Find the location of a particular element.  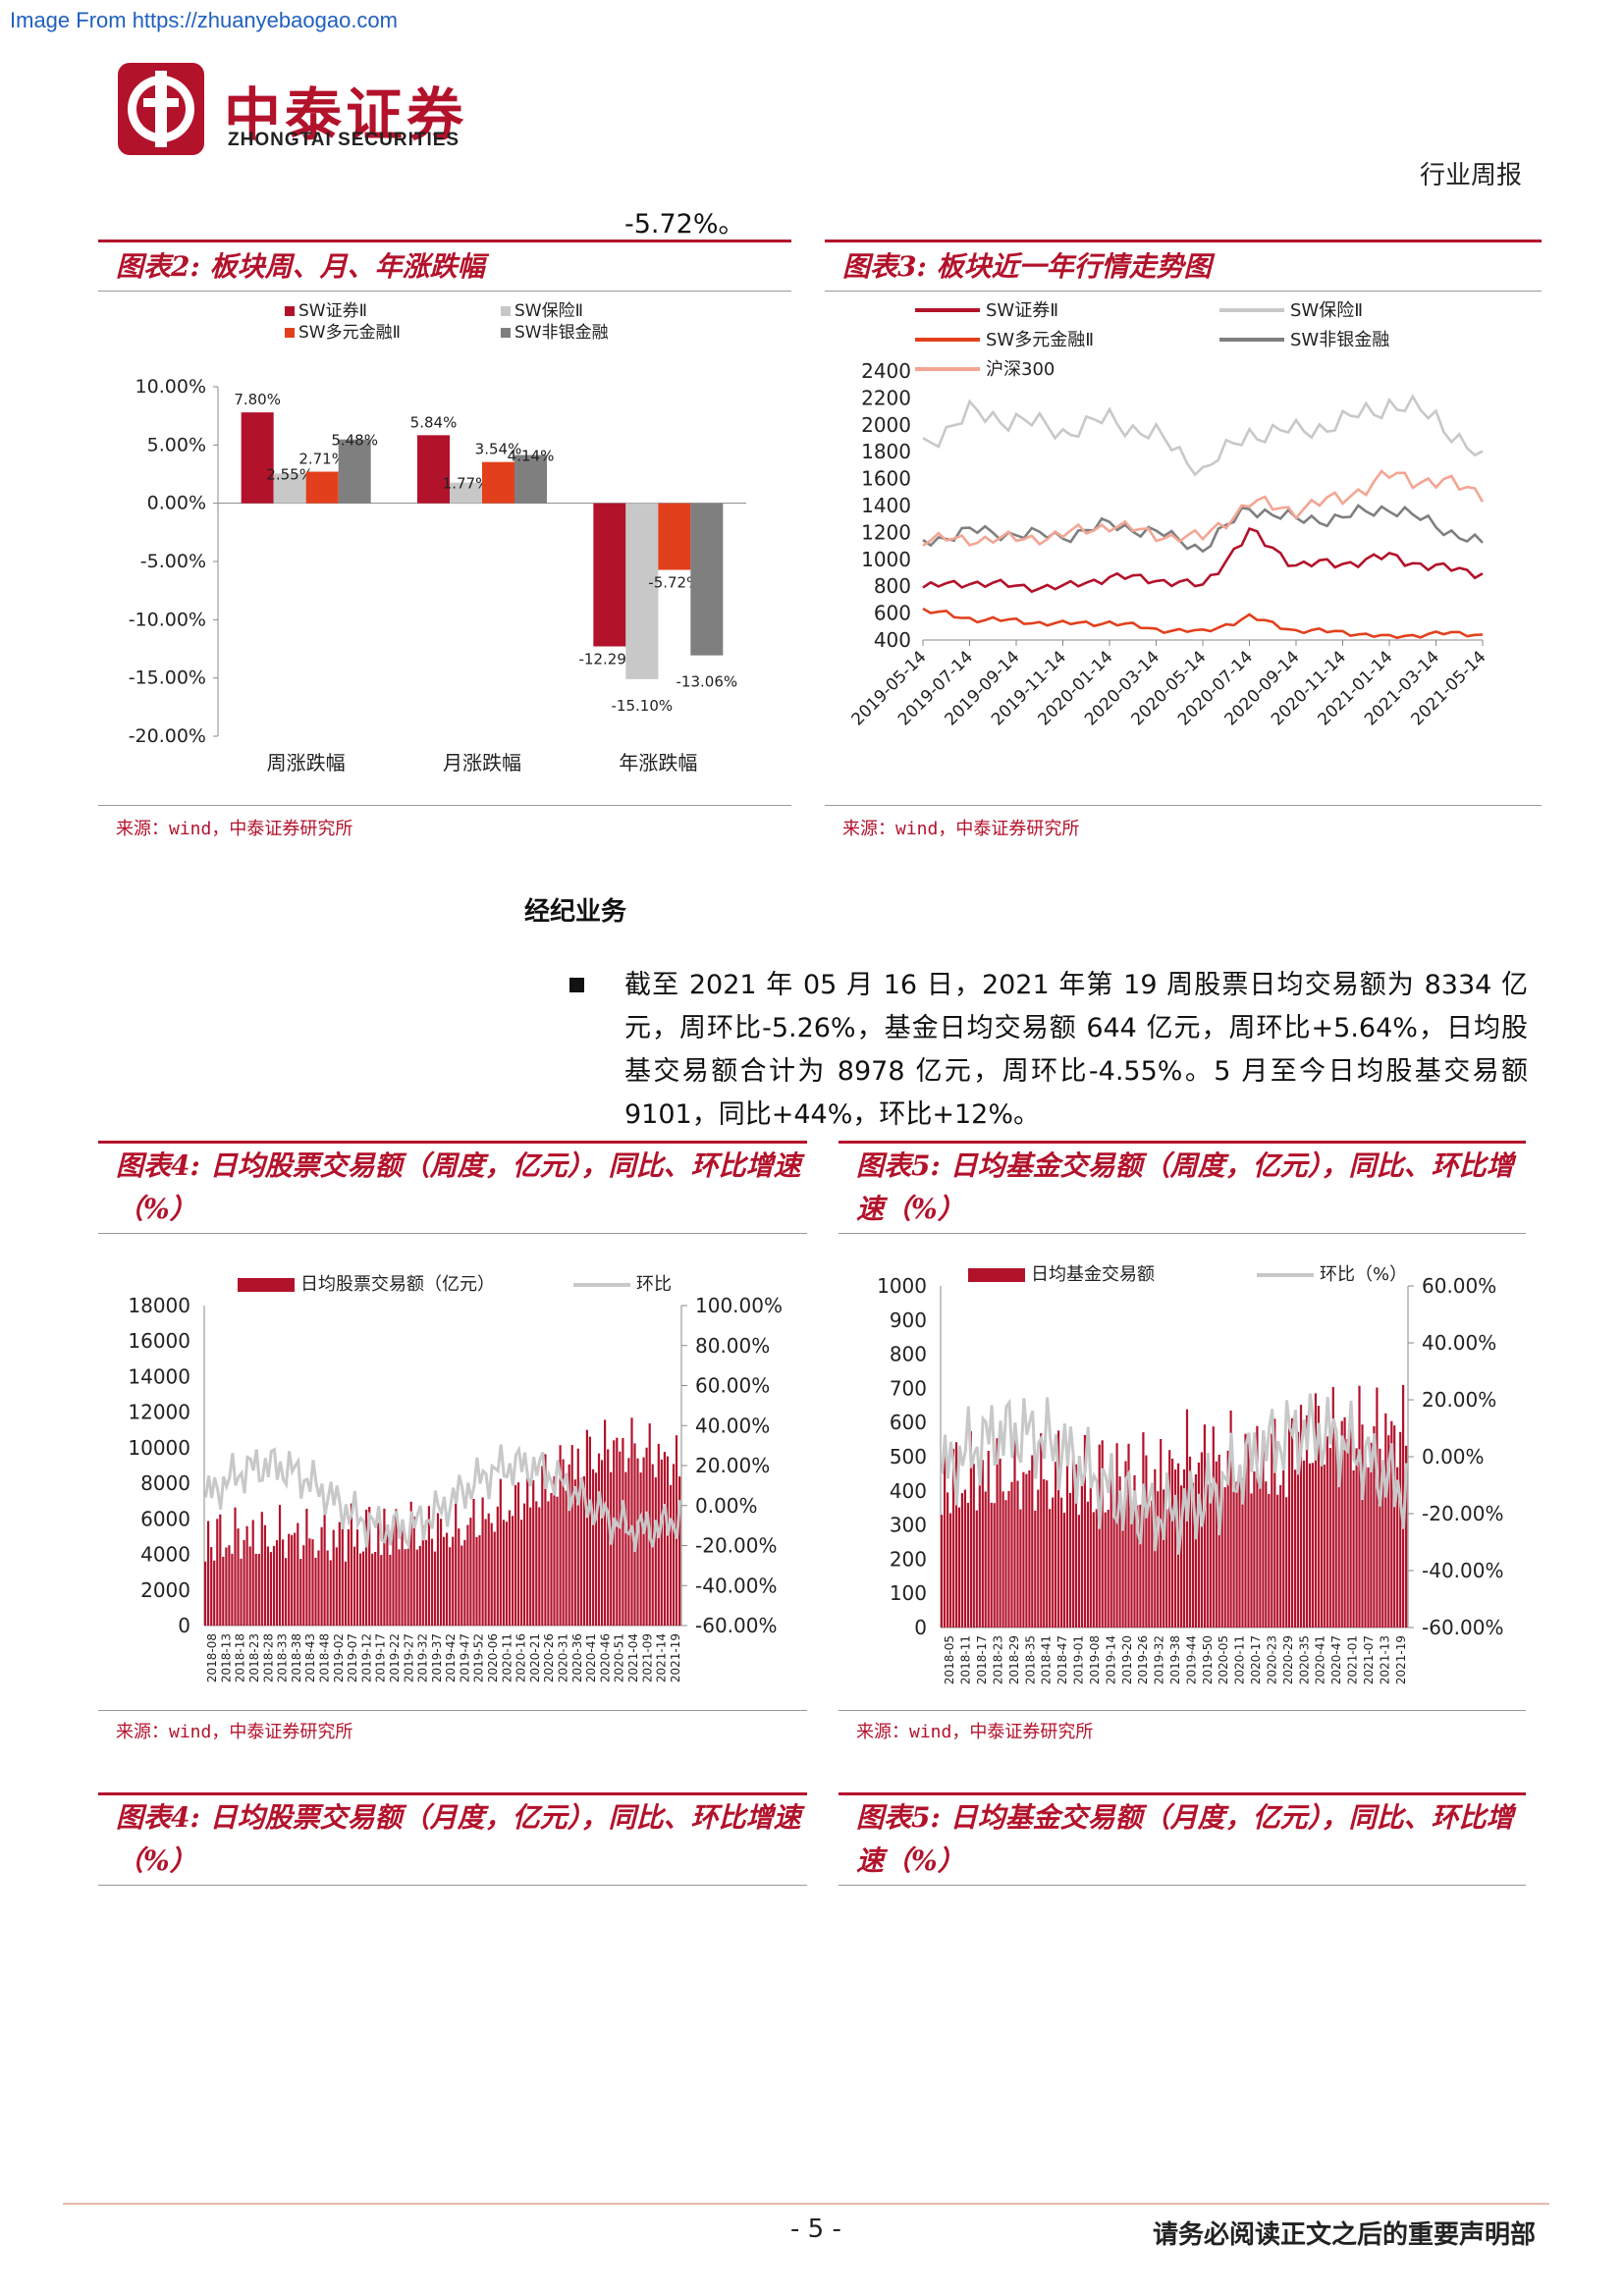

fig2-legend-label: SW保险Ⅱ is located at coordinates (548, 311).